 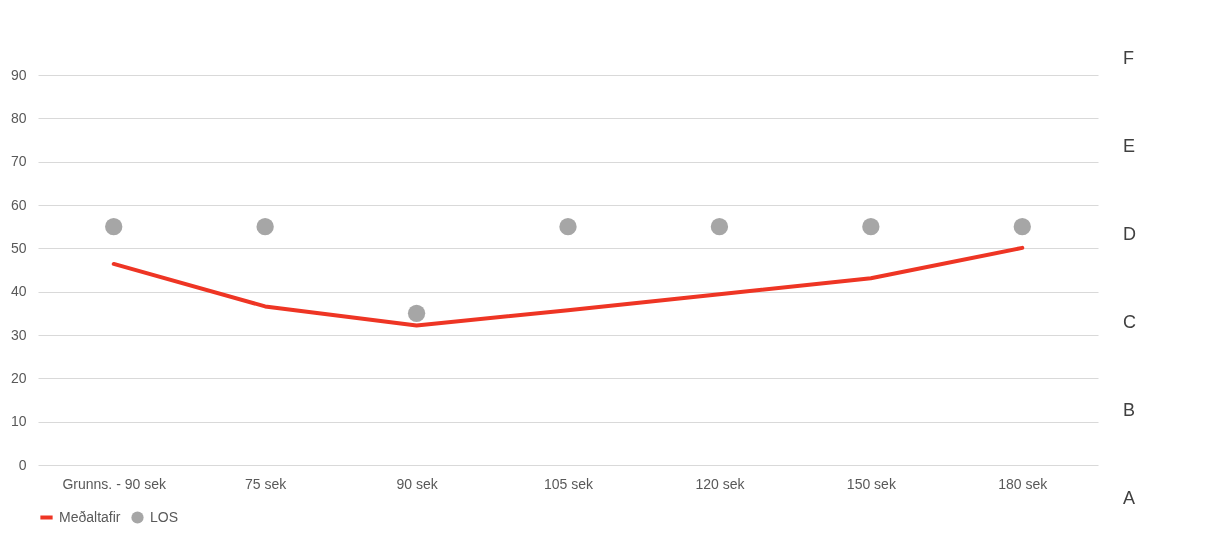 What do you see at coordinates (114, 483) in the screenshot?
I see `x-tick-label: Grunns. - 90 sek` at bounding box center [114, 483].